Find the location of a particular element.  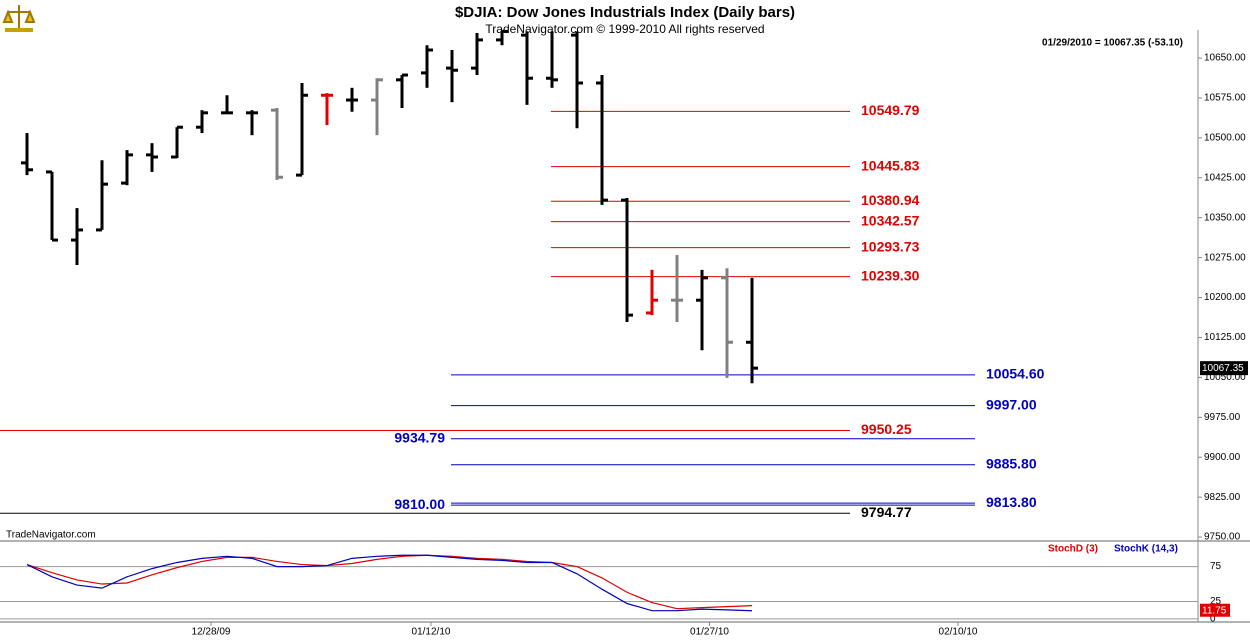

y-tick-label: 10500.00 is located at coordinates (1225, 137).